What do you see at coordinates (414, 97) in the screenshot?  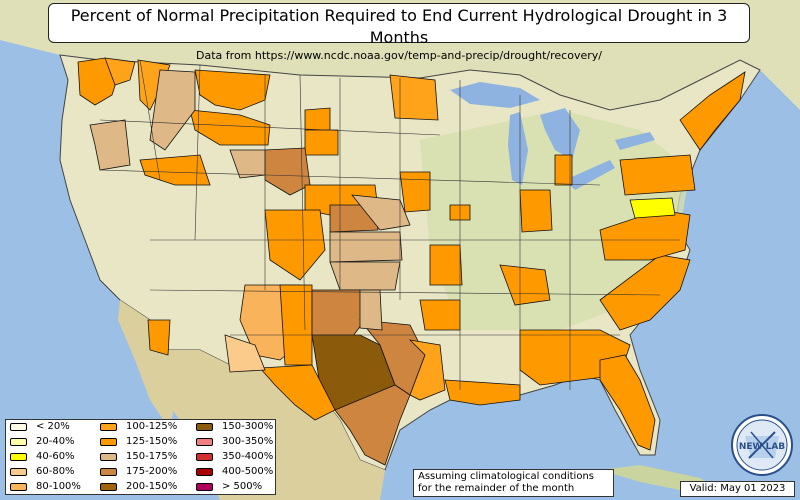 I see `region-minnesota` at bounding box center [414, 97].